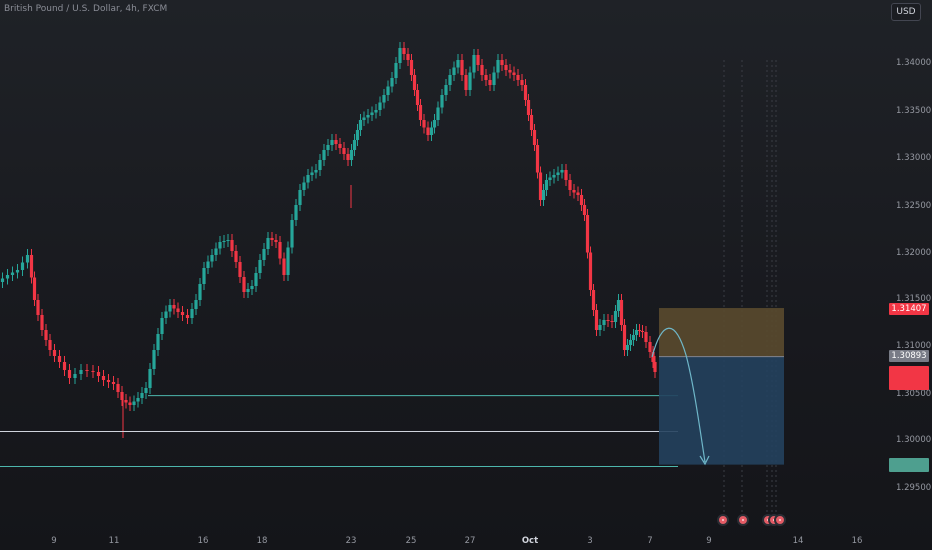 The width and height of the screenshot is (932, 550). I want to click on date-tick: 7, so click(650, 541).